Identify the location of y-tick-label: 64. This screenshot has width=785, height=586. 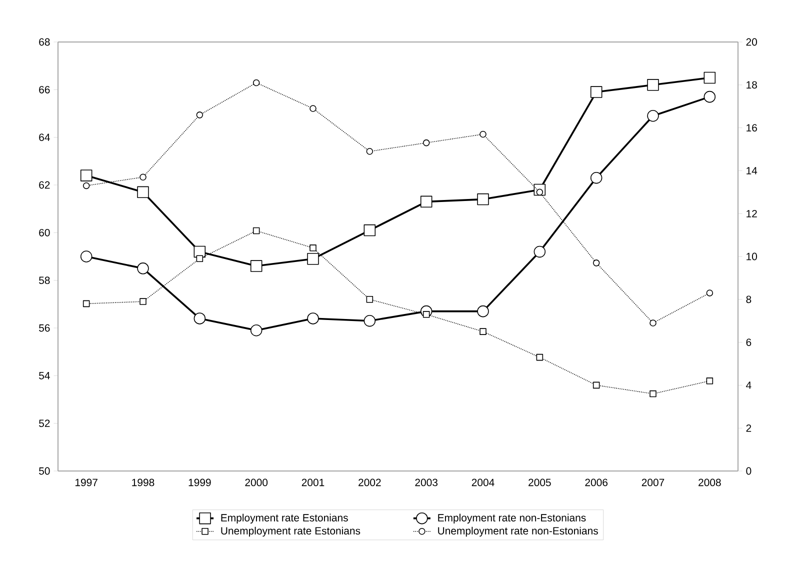
(44, 138).